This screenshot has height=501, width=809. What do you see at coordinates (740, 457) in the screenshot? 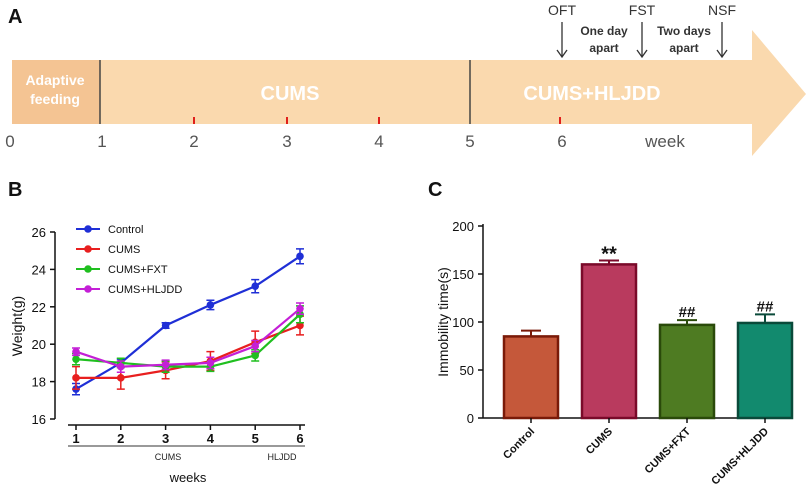
I see `c-x-tick-label: CUMS+HLJDD` at bounding box center [740, 457].